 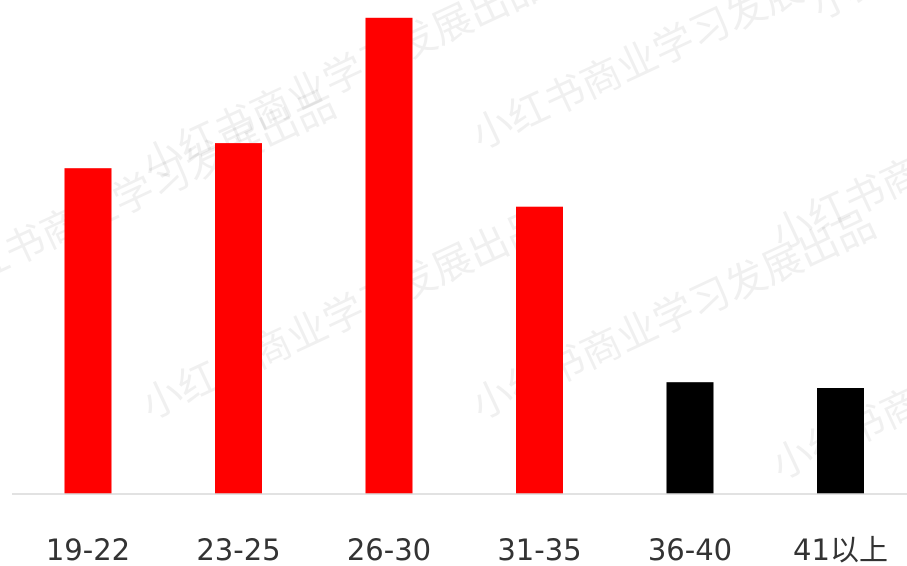 I want to click on x-tick-label: 31-35, so click(x=539, y=549).